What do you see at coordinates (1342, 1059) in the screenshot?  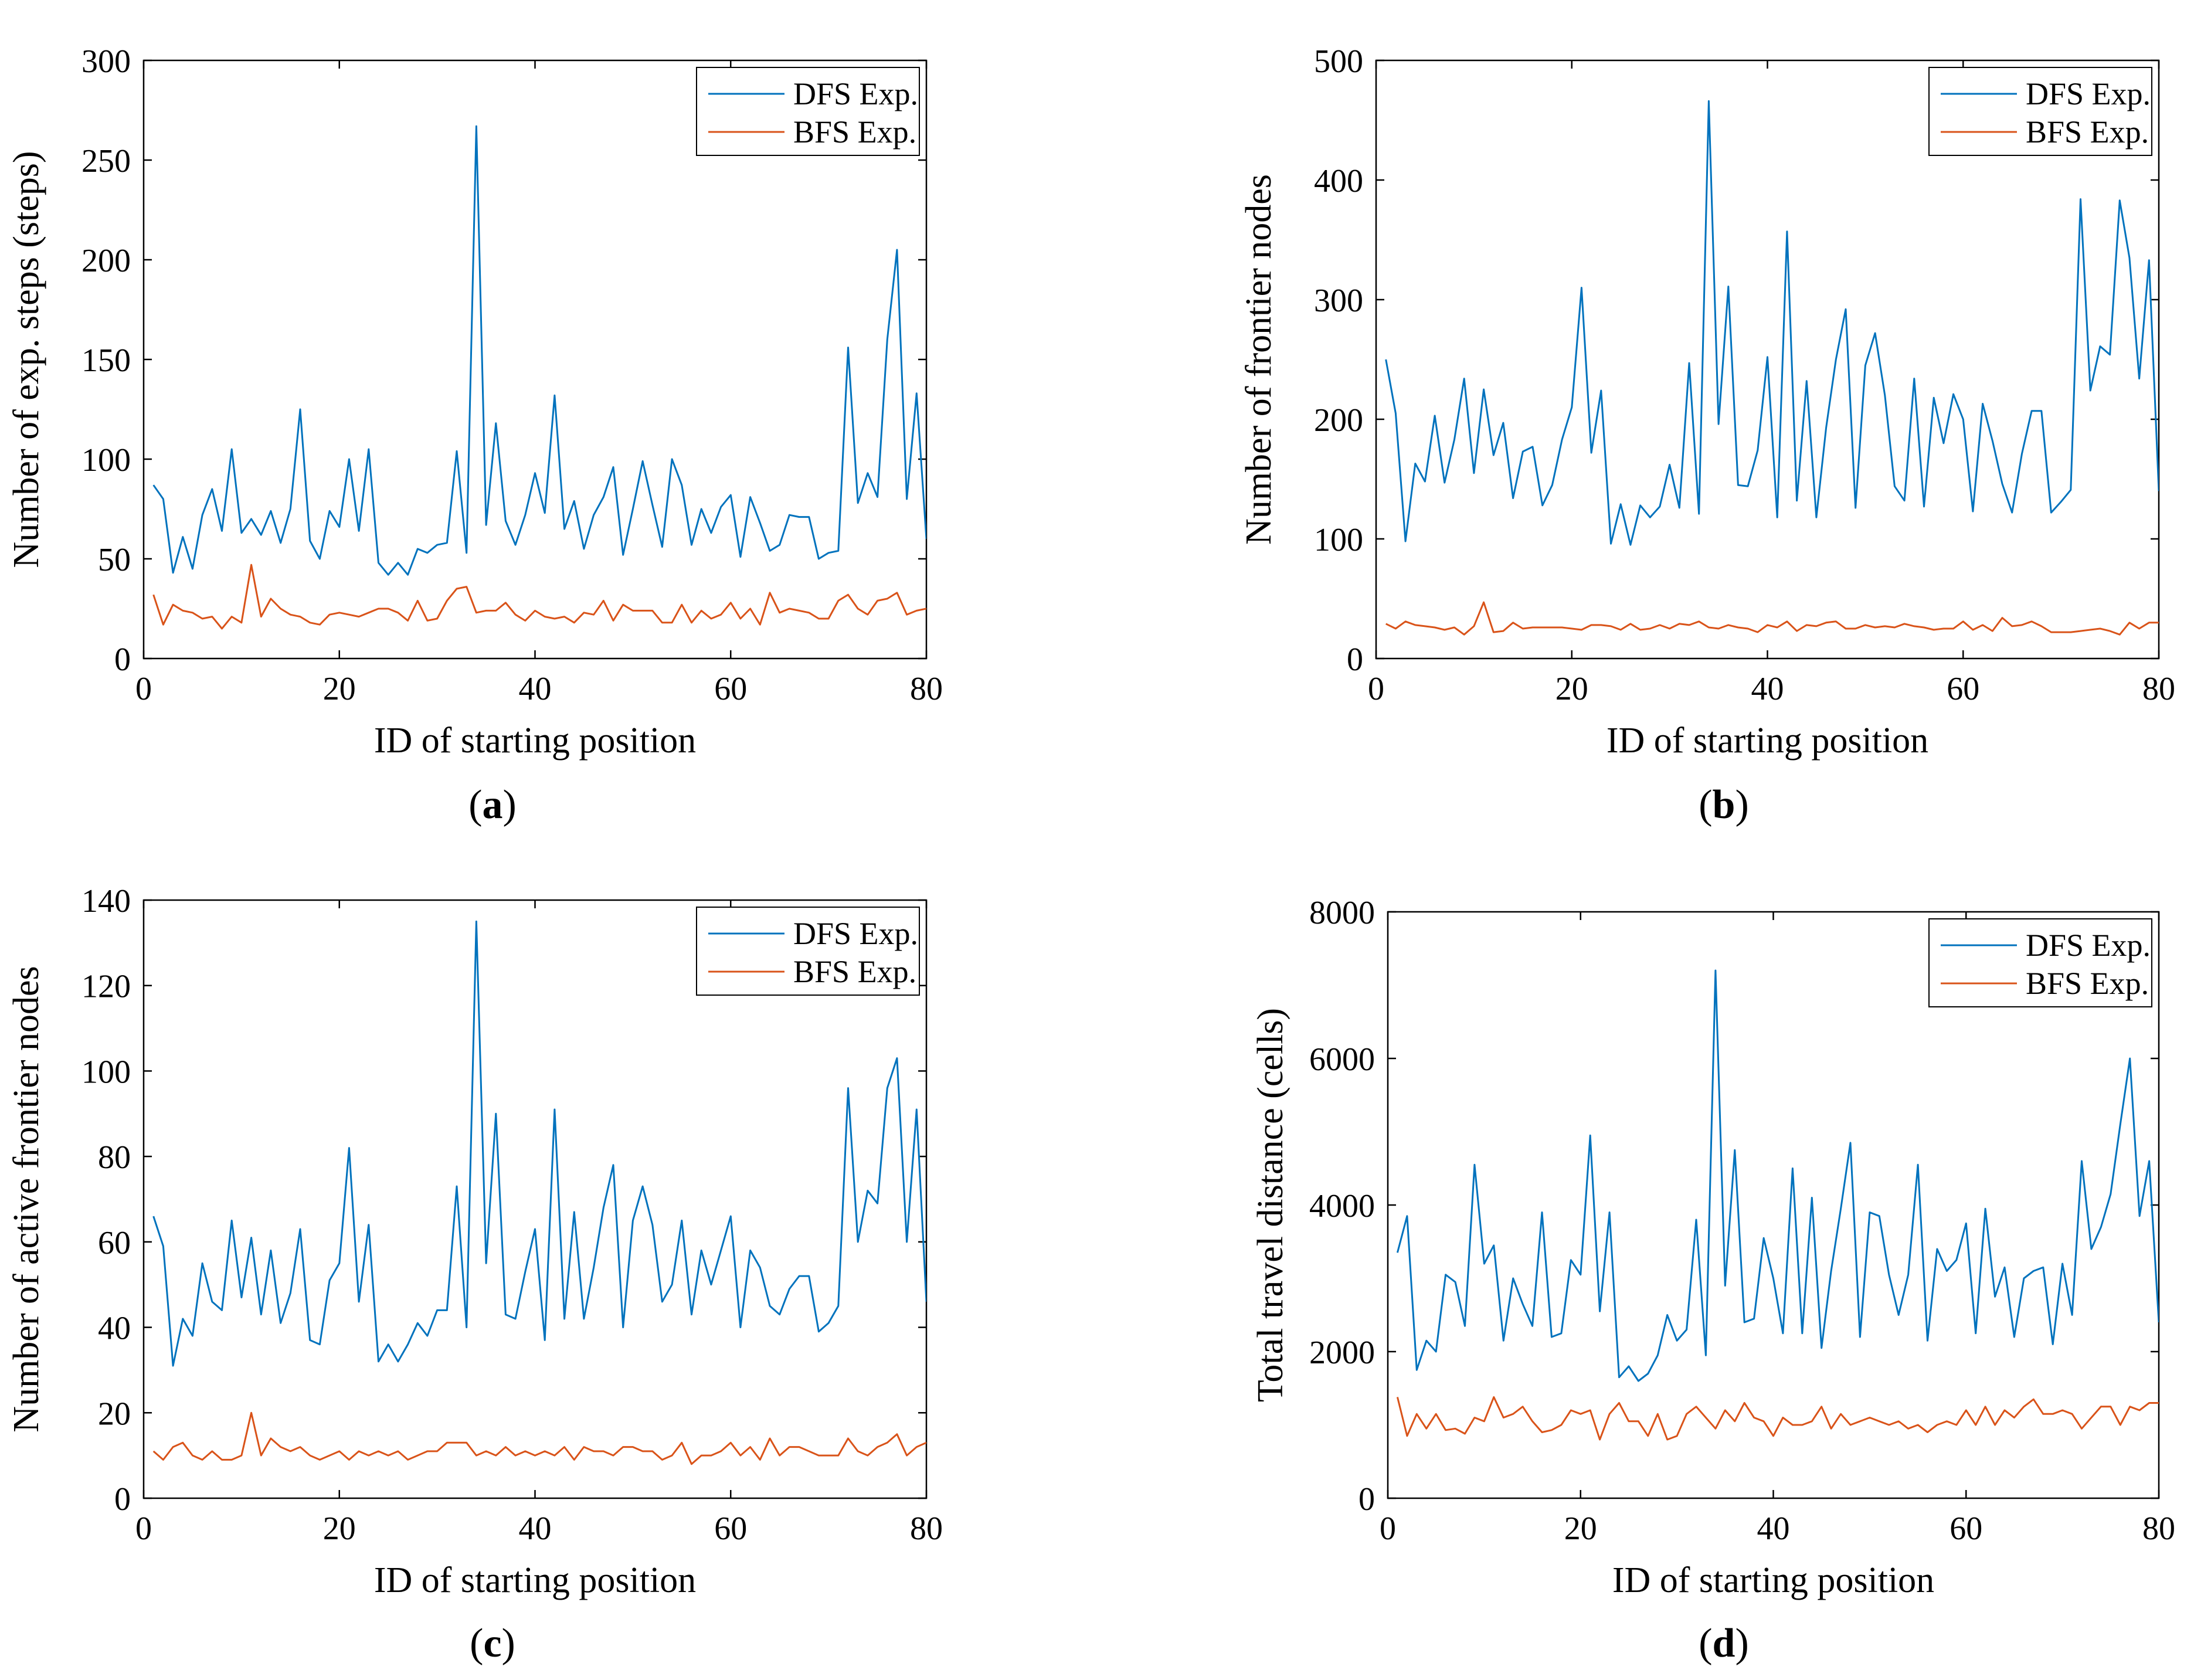 I see `y-tick-label: 6000` at bounding box center [1342, 1059].